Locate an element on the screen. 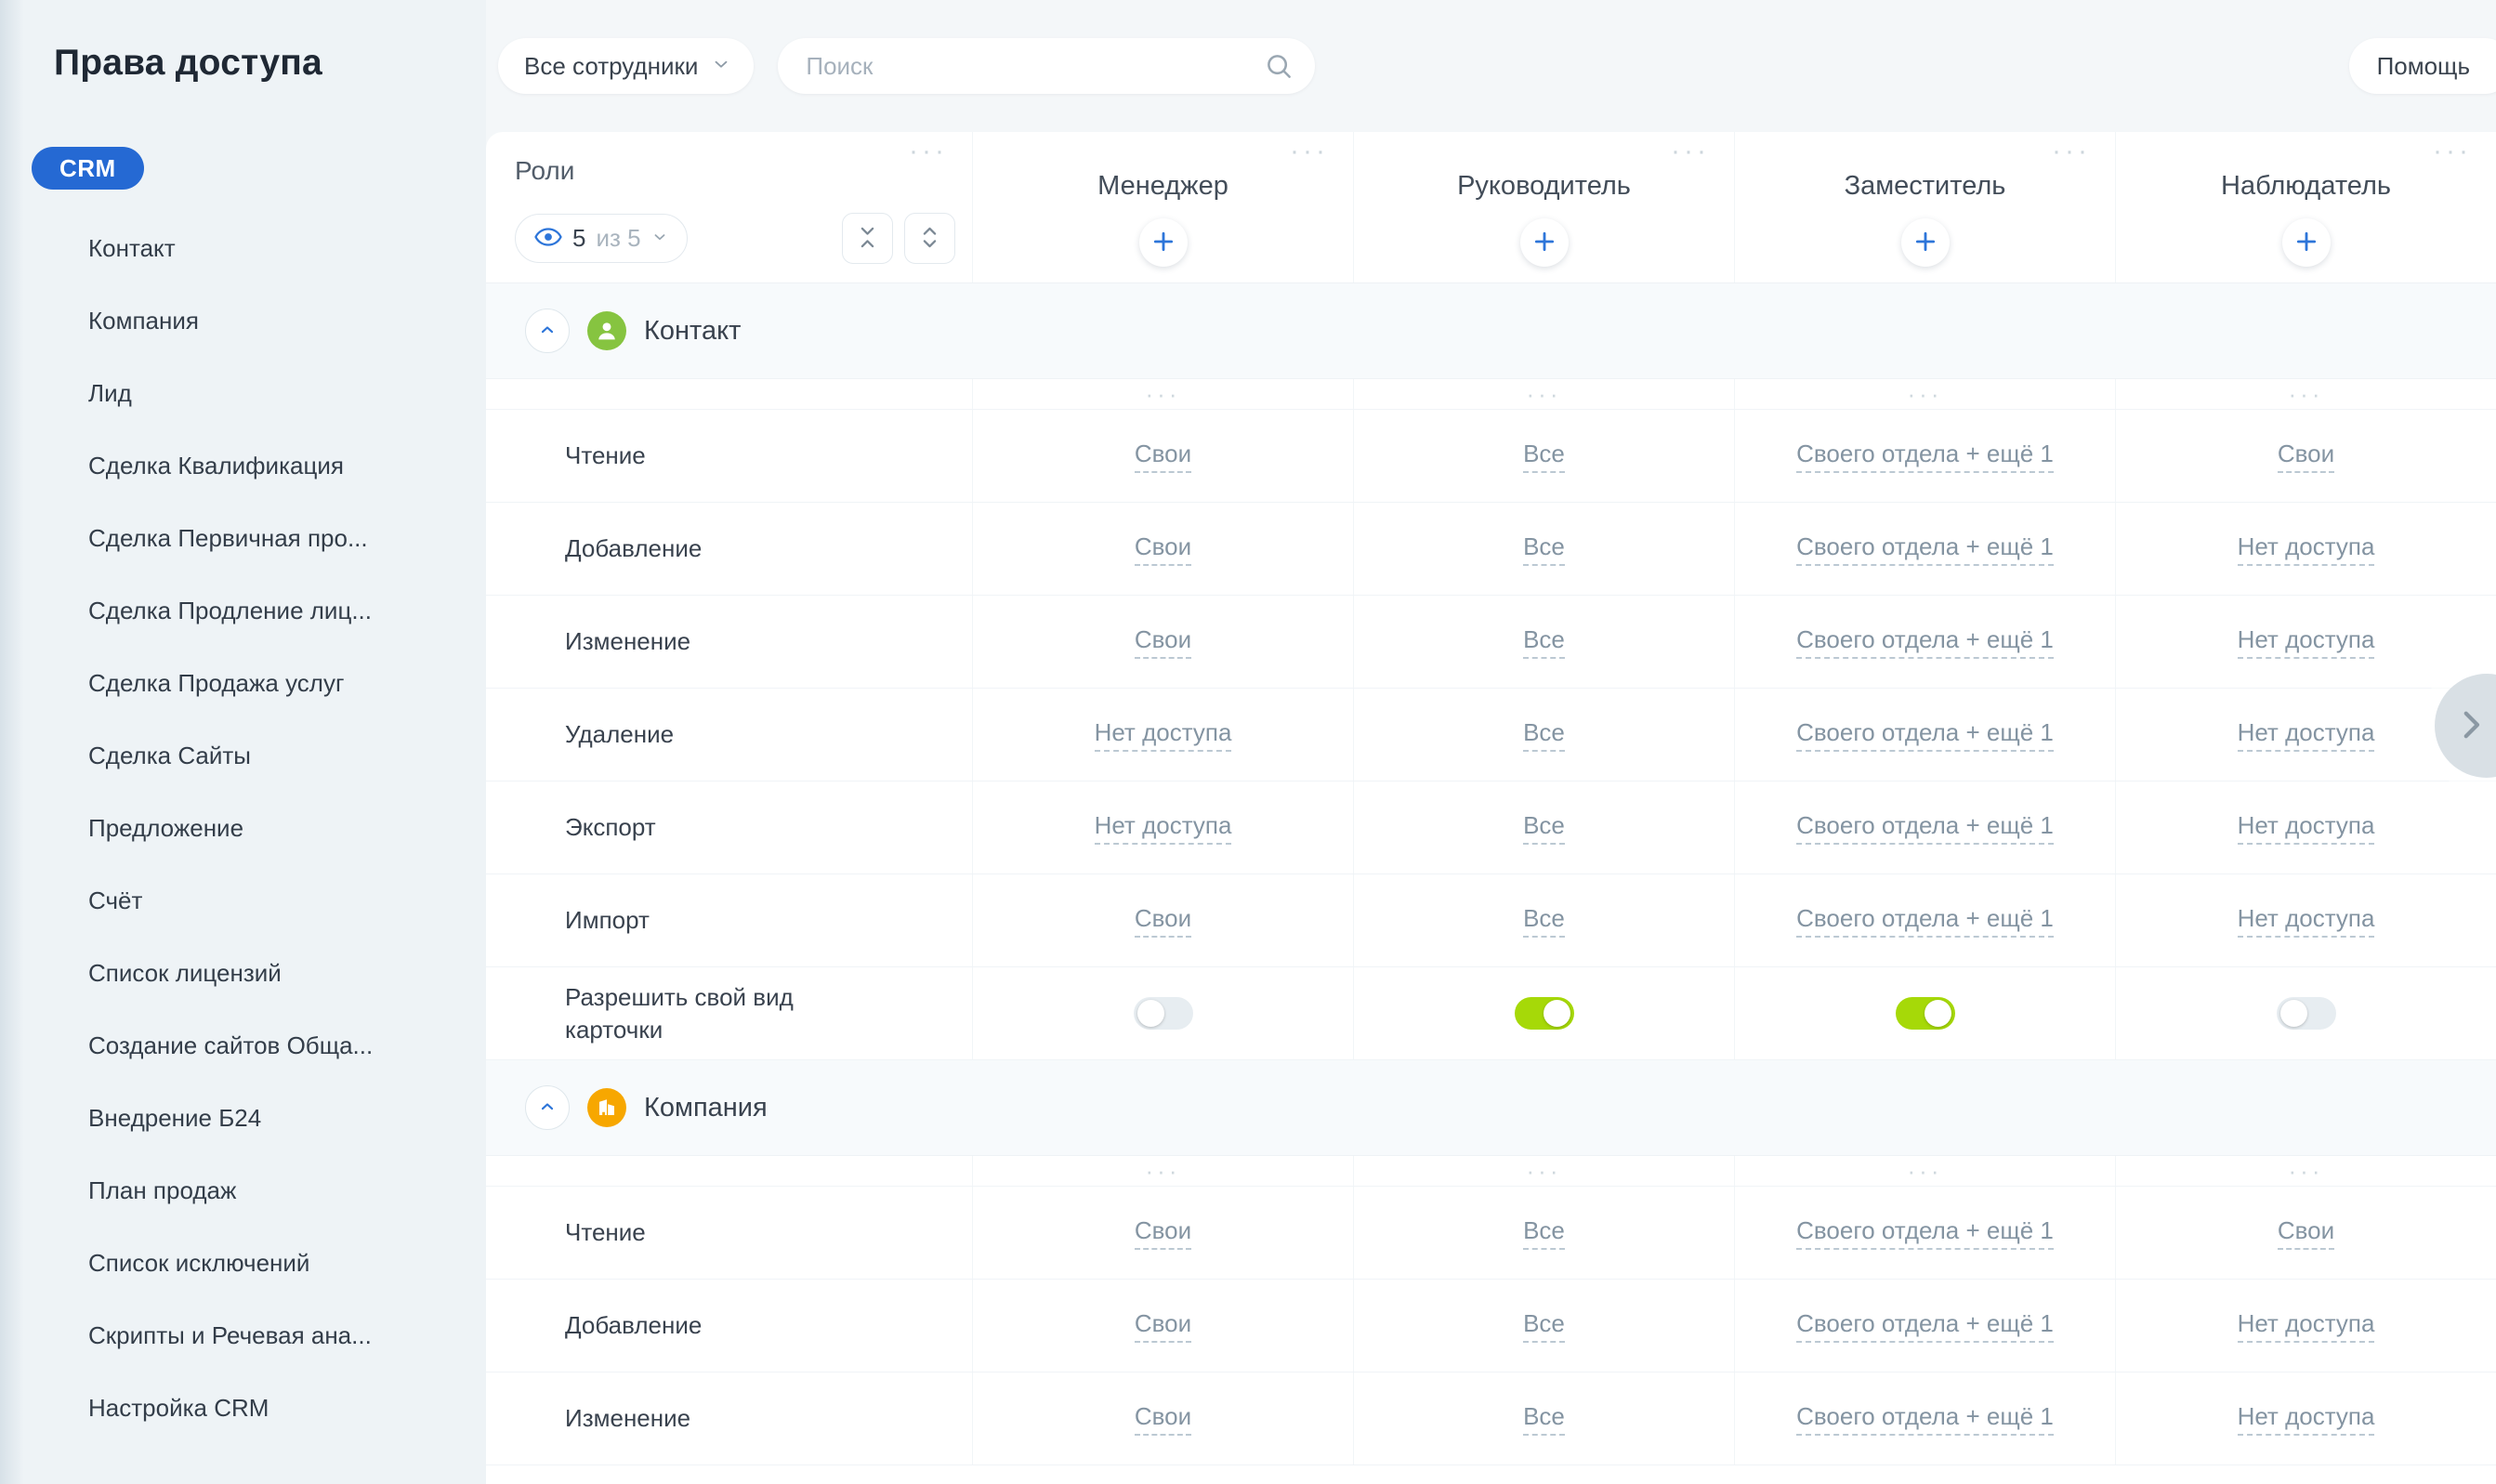  sidebar-item: Сделка Продажа услуг is located at coordinates (216, 683).